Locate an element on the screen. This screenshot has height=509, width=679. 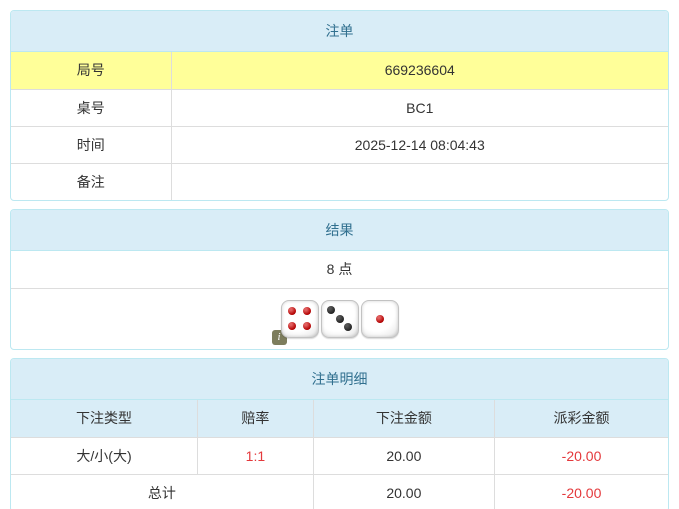
round-number-label: 局号 is located at coordinates (91, 71).